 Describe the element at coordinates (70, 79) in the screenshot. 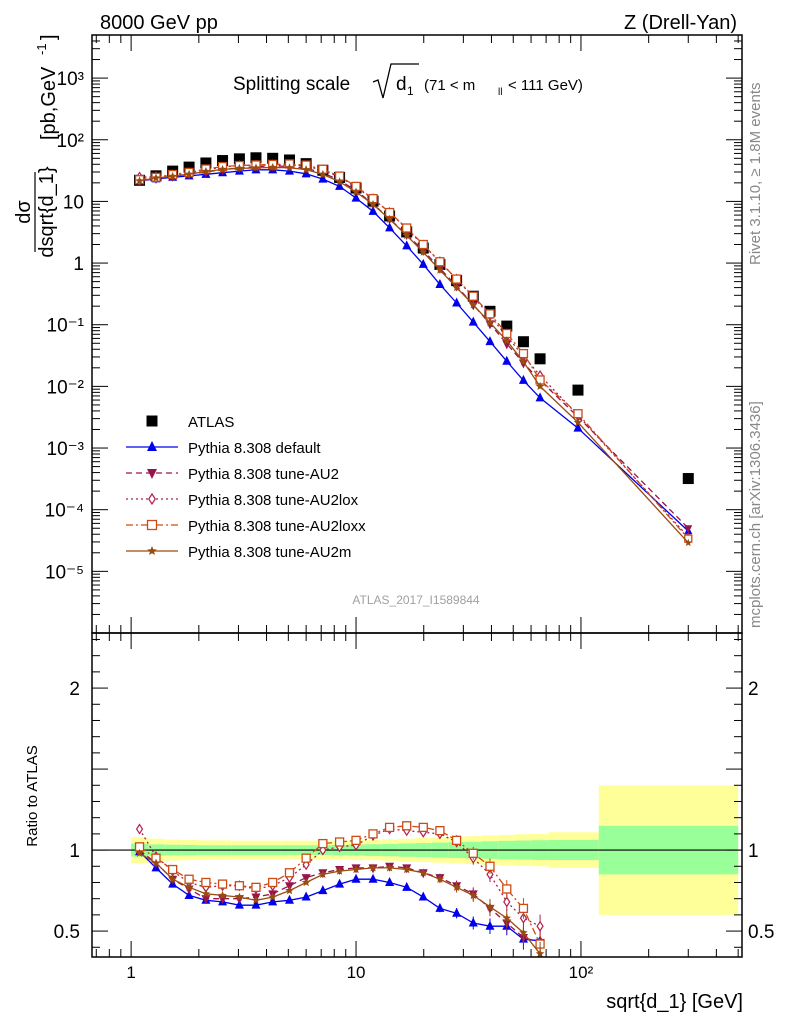

I see `y-tick-label: 10³` at that location.